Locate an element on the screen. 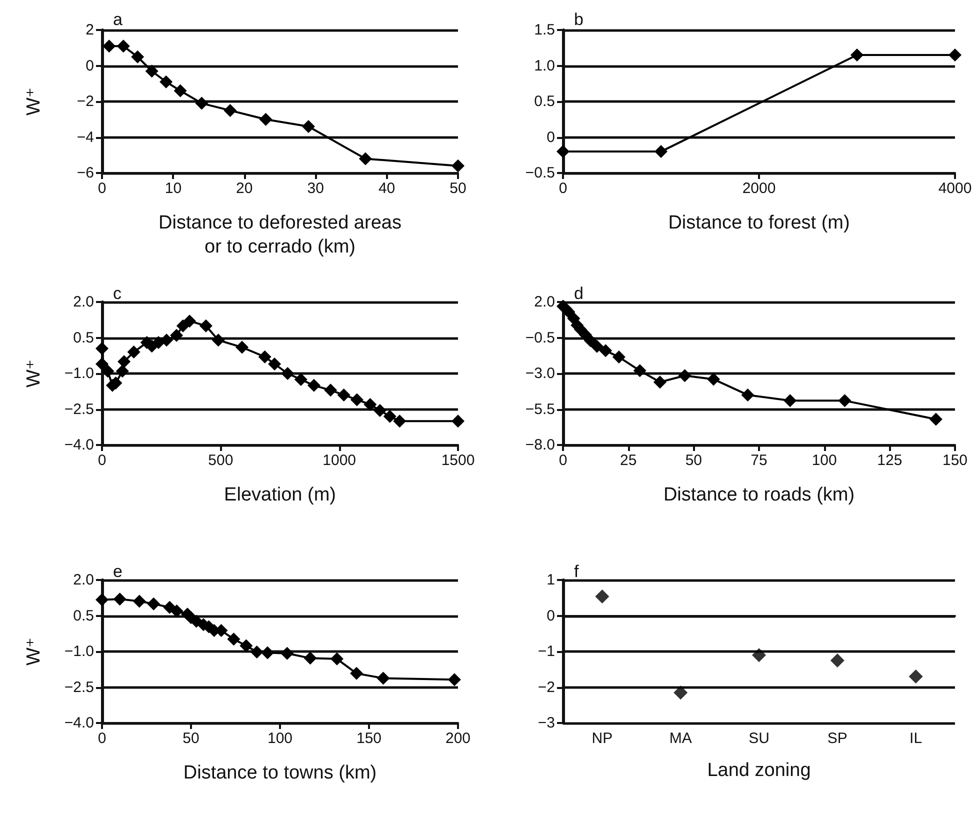  x-tick-label: 1000 is located at coordinates (339, 460).